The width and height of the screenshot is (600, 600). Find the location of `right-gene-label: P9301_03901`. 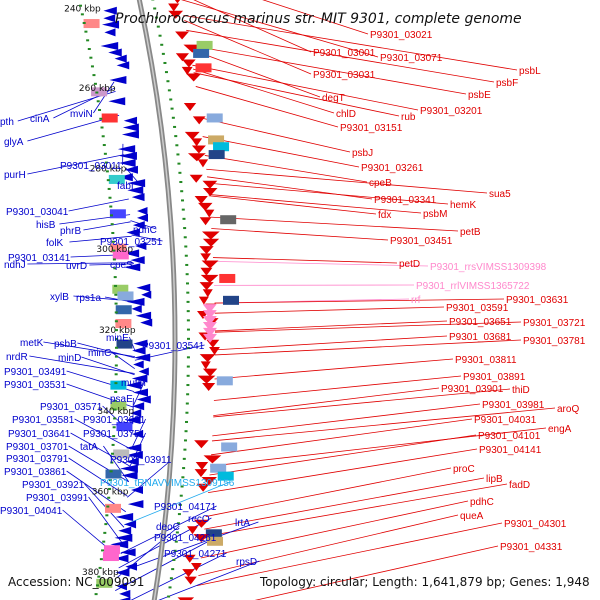

right-gene-label: P9301_03901 is located at coordinates (472, 389).